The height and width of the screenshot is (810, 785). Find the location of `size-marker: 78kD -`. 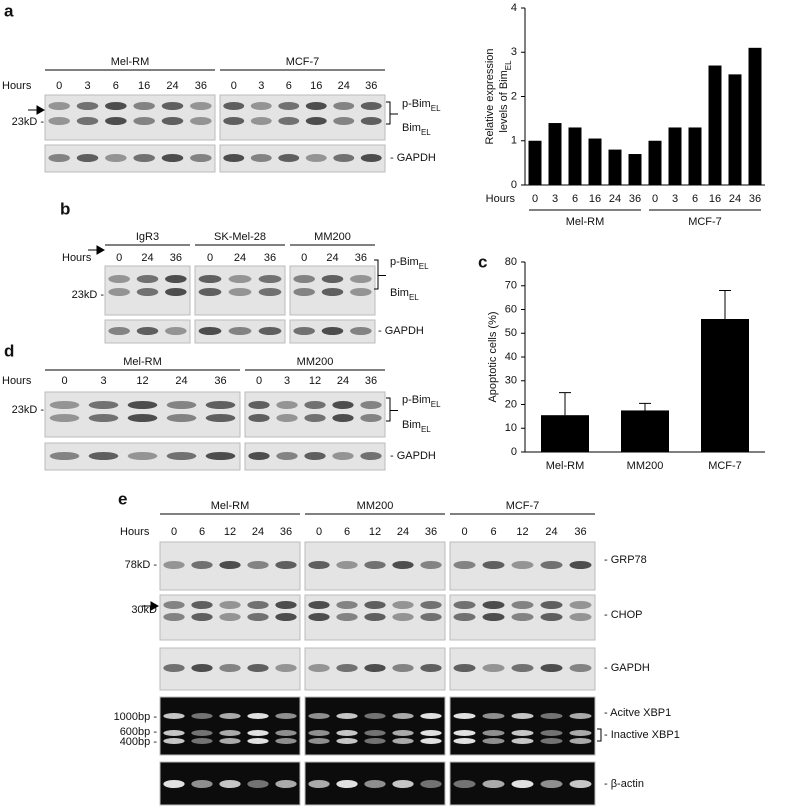

size-marker: 78kD - is located at coordinates (141, 565).